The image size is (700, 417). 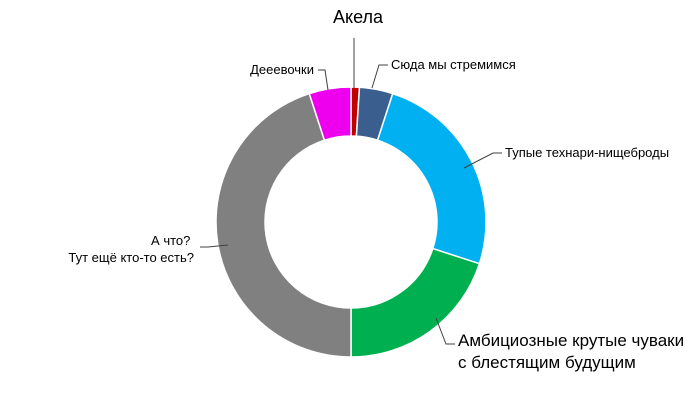 What do you see at coordinates (214, 246) in the screenshot?
I see `leader-line-a-chto` at bounding box center [214, 246].